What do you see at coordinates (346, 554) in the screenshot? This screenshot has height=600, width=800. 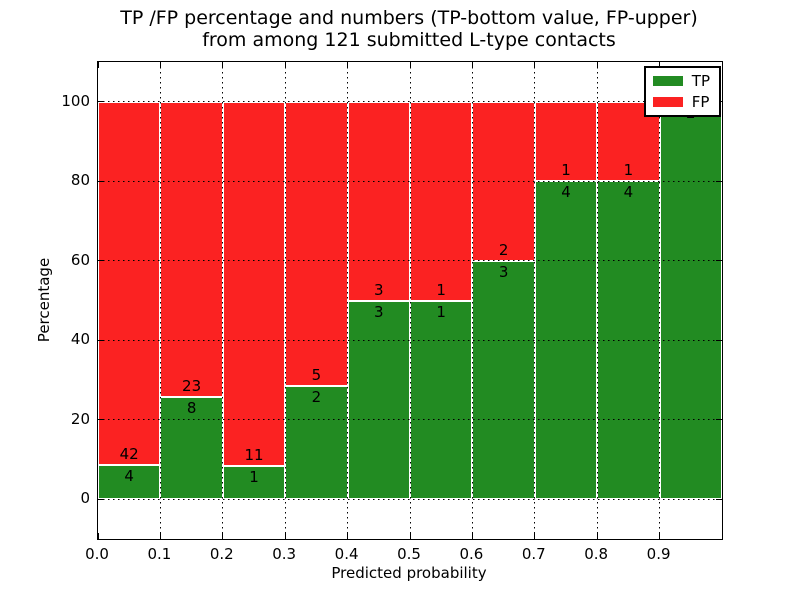 I see `x-tick-label: 0.4` at bounding box center [346, 554].